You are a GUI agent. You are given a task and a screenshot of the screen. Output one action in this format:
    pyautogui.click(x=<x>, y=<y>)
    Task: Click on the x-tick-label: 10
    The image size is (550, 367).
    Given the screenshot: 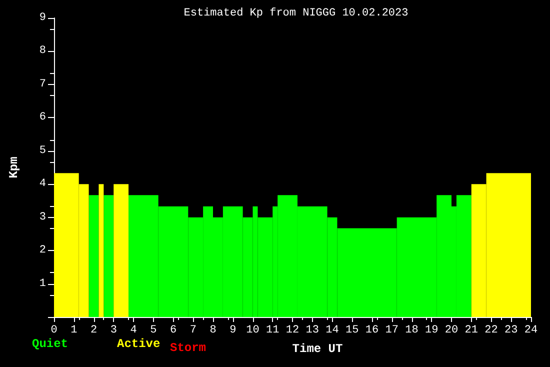 What is the action you would take?
    pyautogui.click(x=253, y=330)
    